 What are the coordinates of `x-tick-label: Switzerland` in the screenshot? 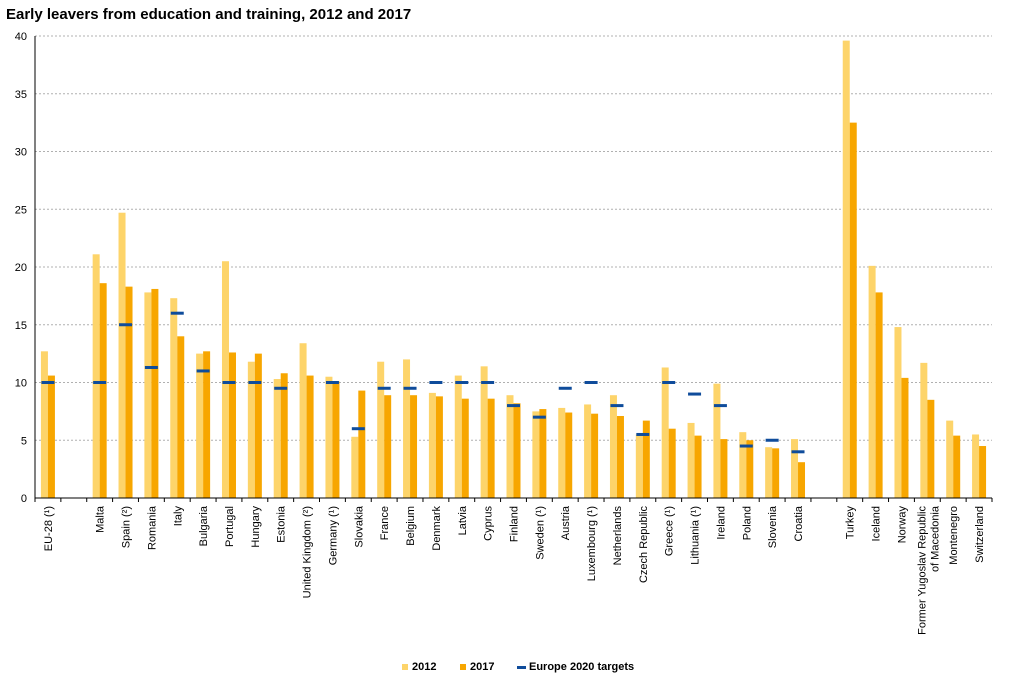 It's located at (980, 534).